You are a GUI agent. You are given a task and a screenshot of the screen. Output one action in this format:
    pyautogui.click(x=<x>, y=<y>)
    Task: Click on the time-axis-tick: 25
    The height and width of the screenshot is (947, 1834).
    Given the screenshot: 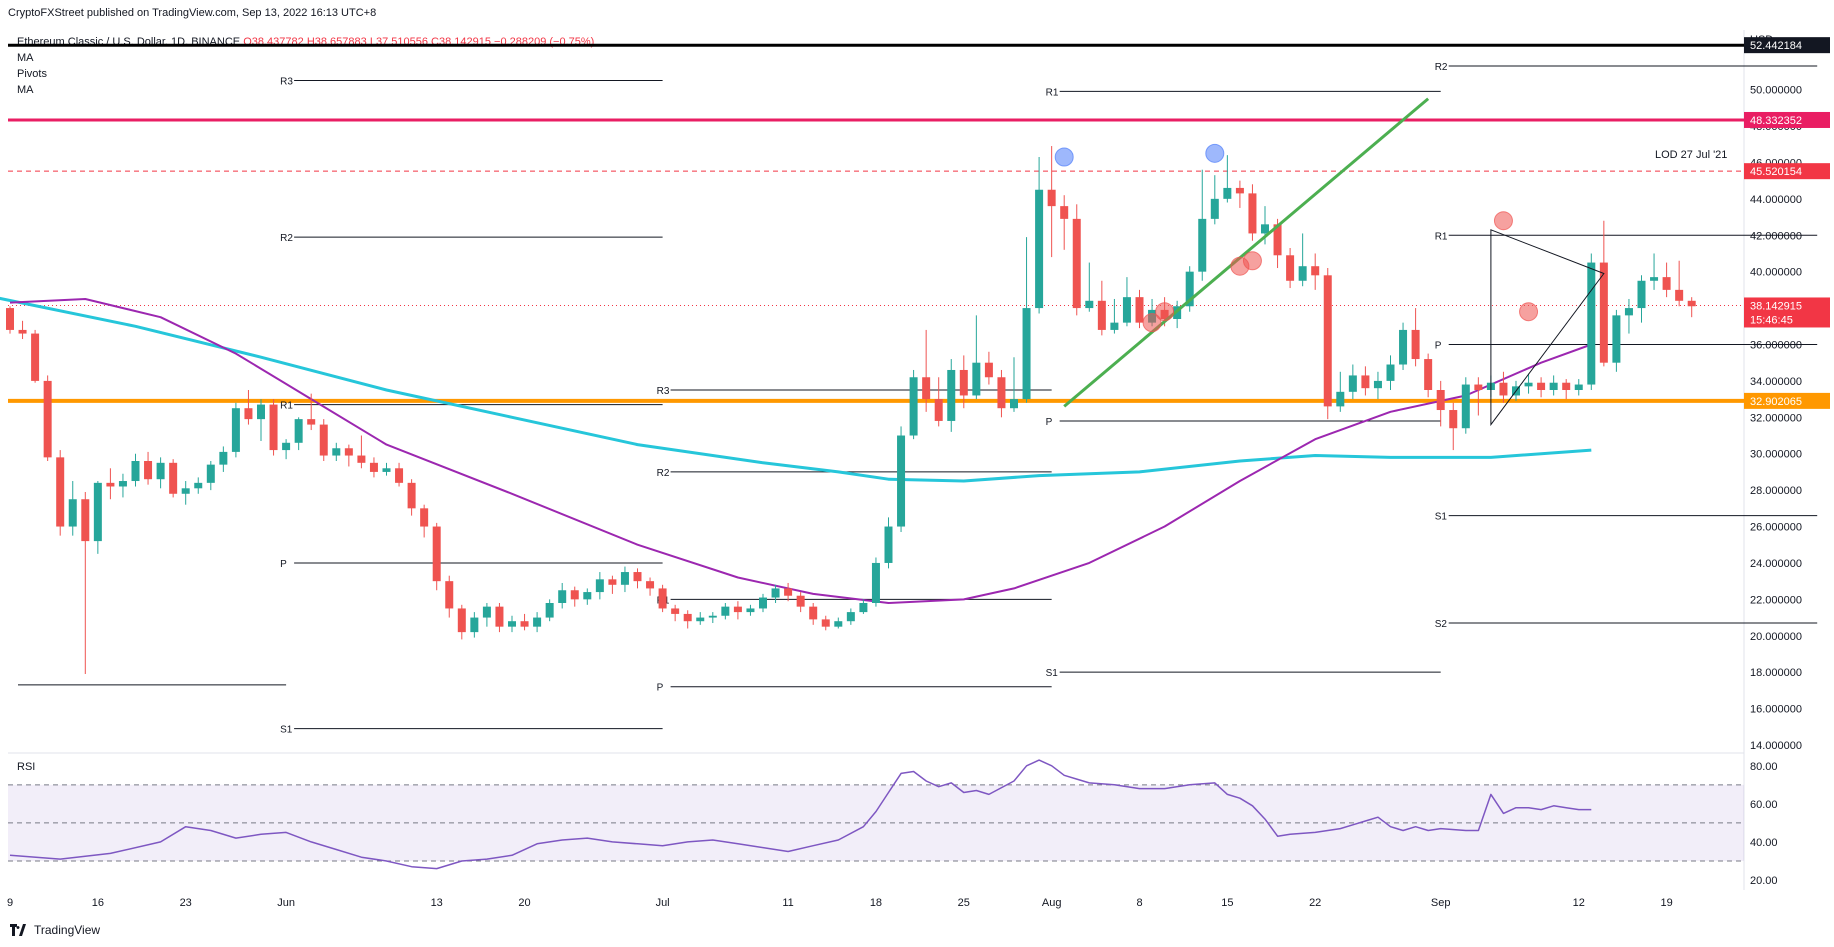 What is the action you would take?
    pyautogui.click(x=964, y=903)
    